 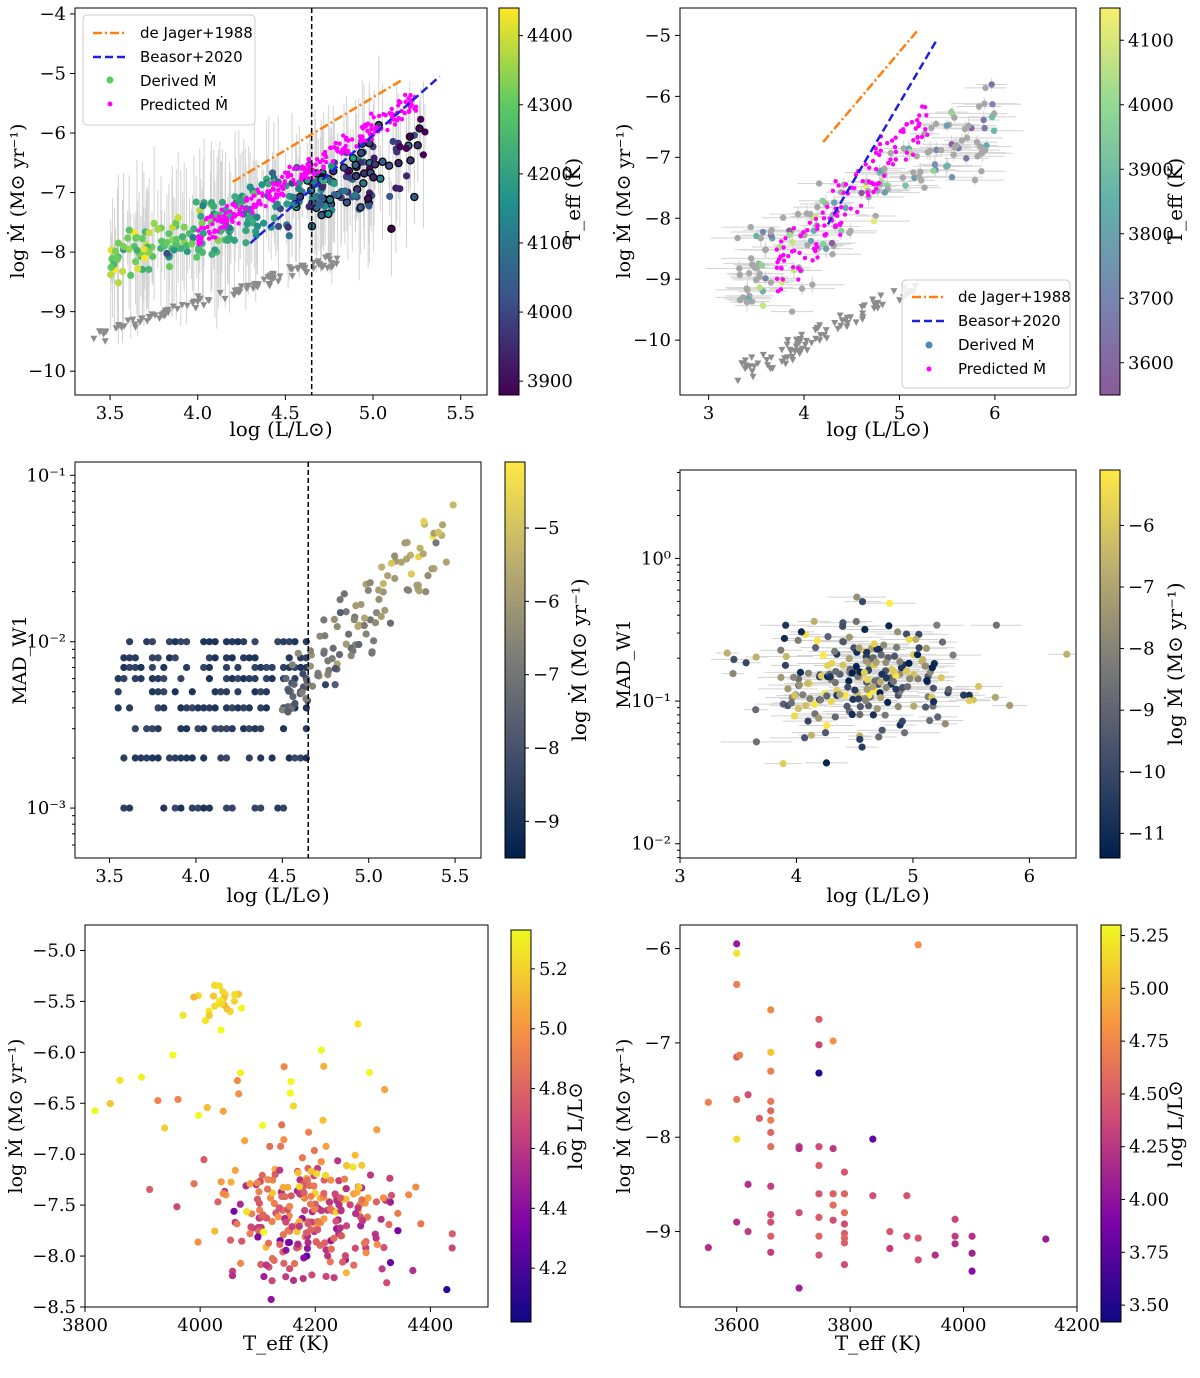 I want to click on panel-2-x-ticks: 3 4 5 6, so click(x=852, y=409).